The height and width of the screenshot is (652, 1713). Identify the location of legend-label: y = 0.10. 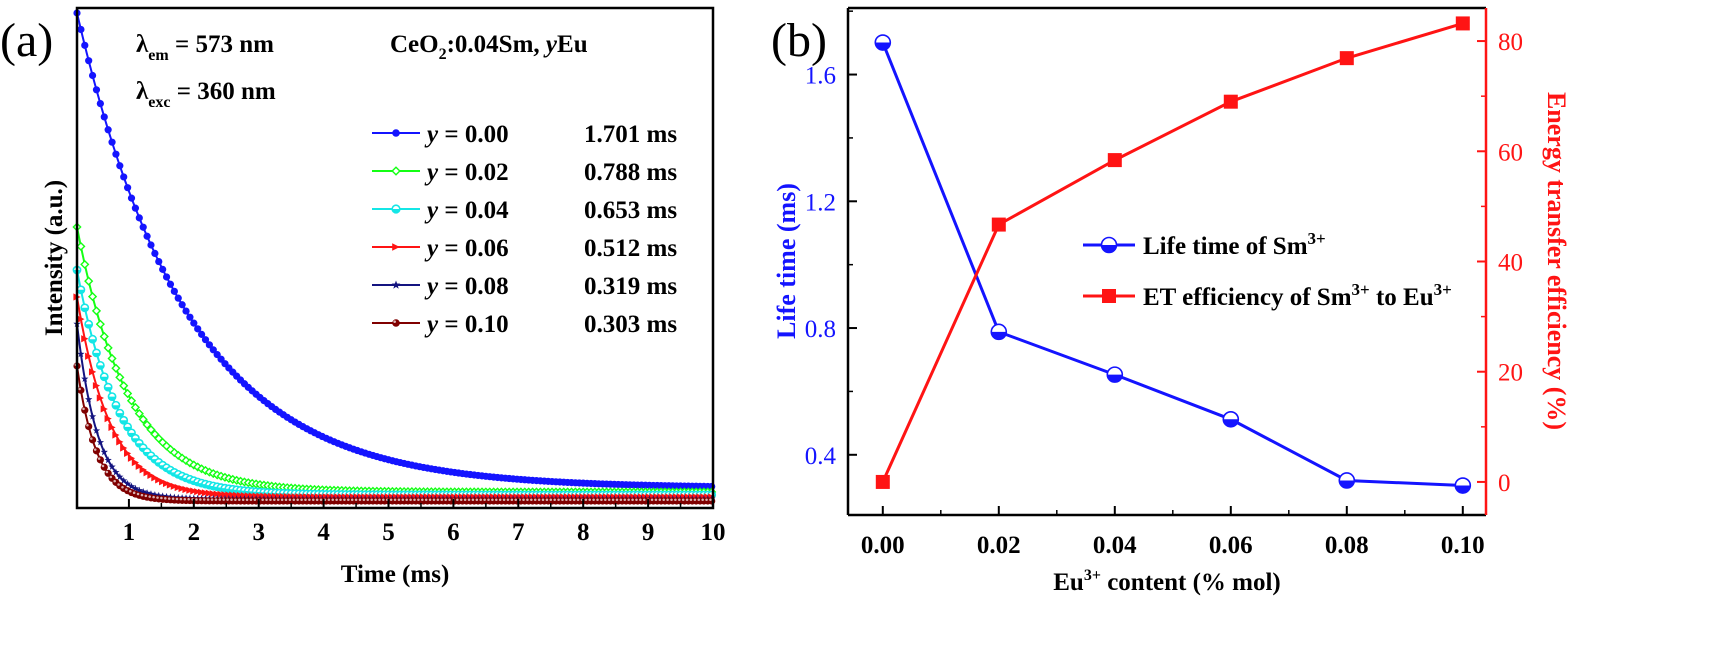
(466, 324).